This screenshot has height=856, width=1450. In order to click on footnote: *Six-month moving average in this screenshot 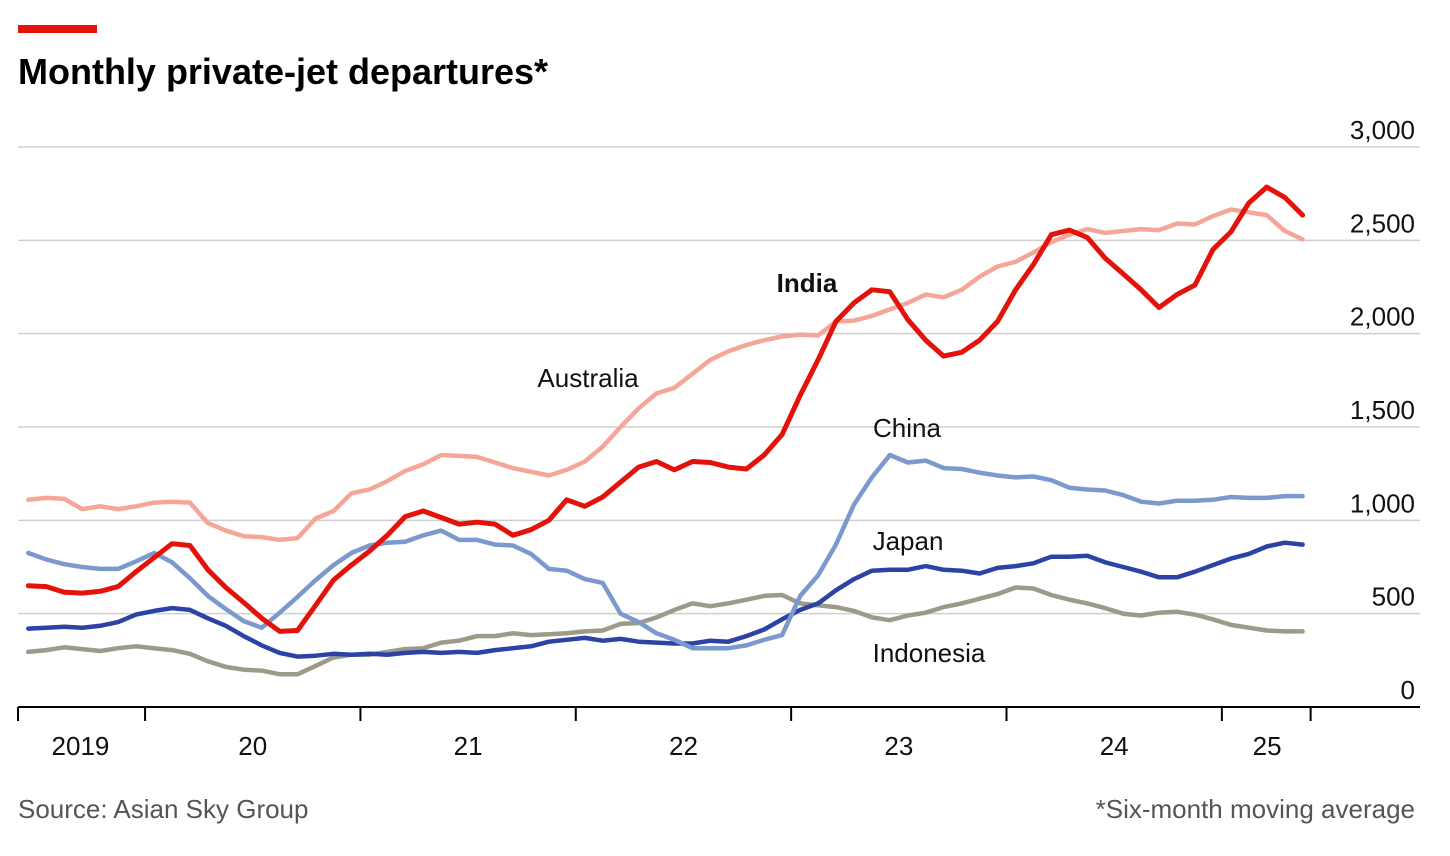, I will do `click(1255, 809)`.